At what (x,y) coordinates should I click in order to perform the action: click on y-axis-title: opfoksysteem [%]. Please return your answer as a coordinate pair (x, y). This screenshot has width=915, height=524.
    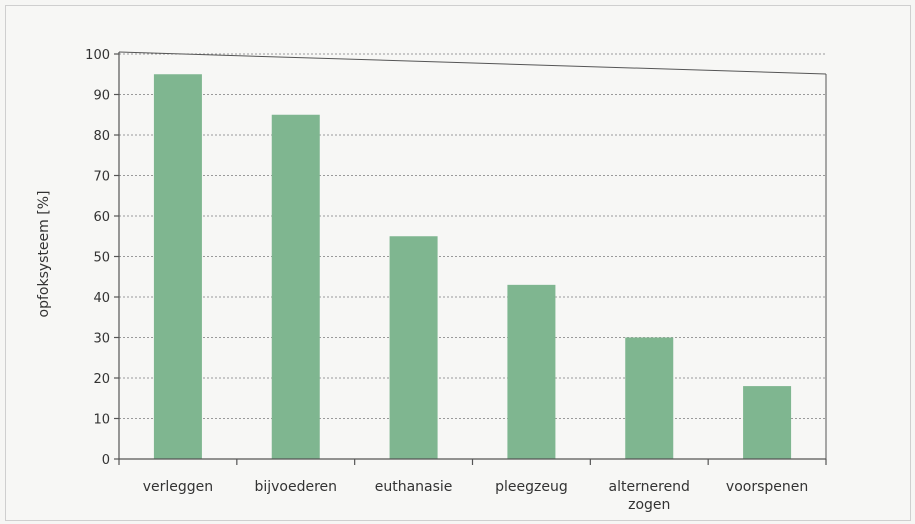
    Looking at the image, I should click on (44, 254).